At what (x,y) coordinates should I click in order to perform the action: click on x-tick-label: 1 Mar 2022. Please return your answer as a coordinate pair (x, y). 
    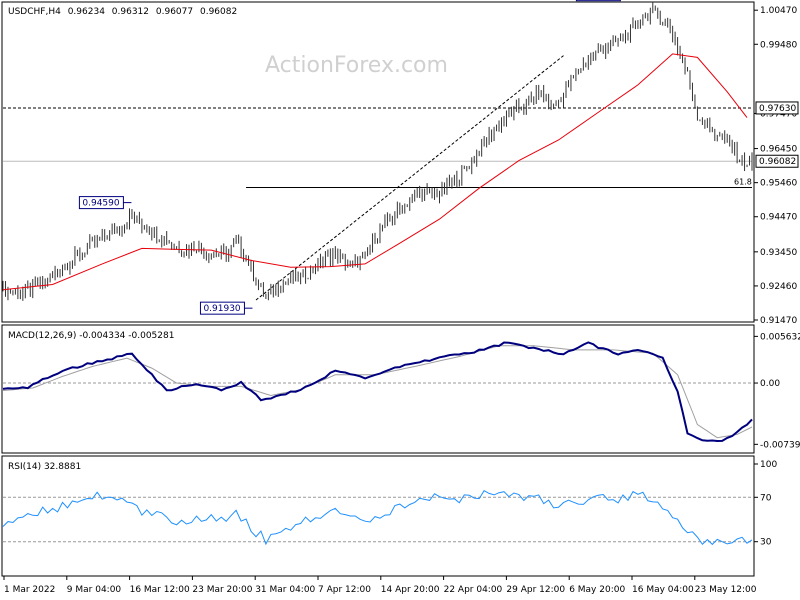
    Looking at the image, I should click on (29, 590).